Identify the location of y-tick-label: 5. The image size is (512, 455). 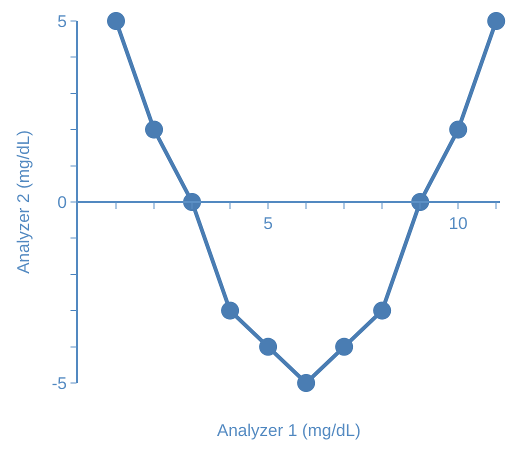
(62, 21).